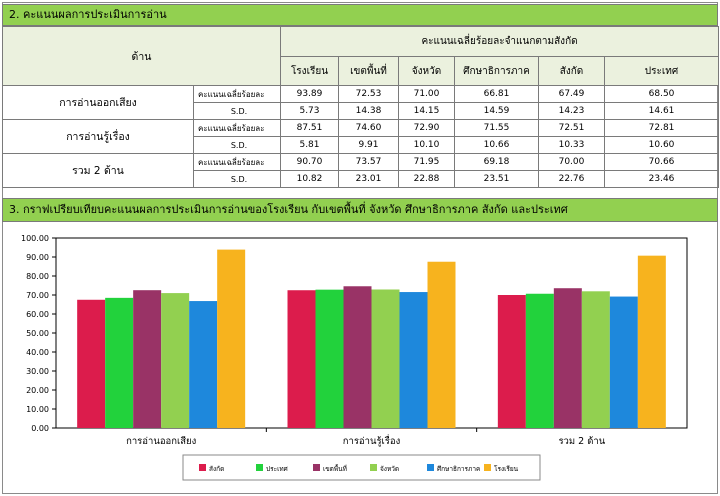 The width and height of the screenshot is (720, 496). Describe the element at coordinates (37, 409) in the screenshot. I see `y-tick-label: 10.00` at that location.